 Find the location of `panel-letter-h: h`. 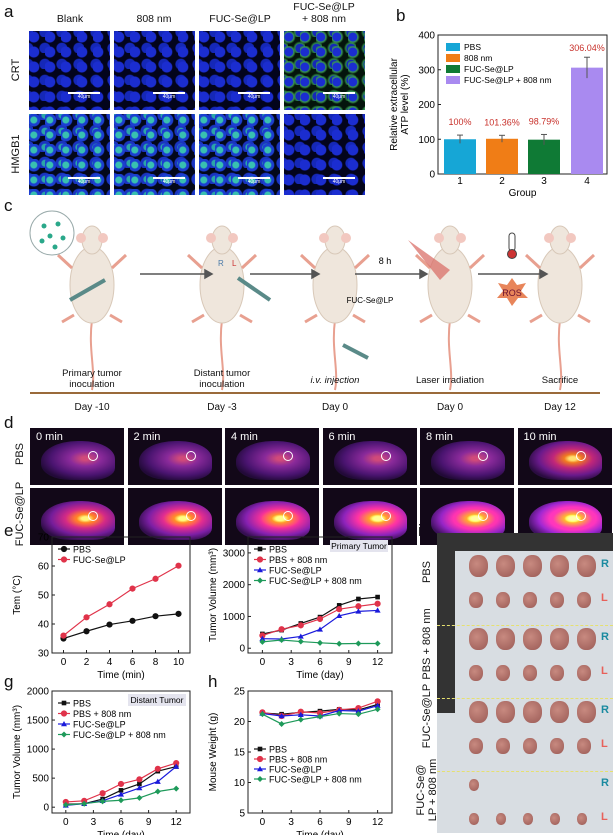

panel-letter-h: h is located at coordinates (213, 681).